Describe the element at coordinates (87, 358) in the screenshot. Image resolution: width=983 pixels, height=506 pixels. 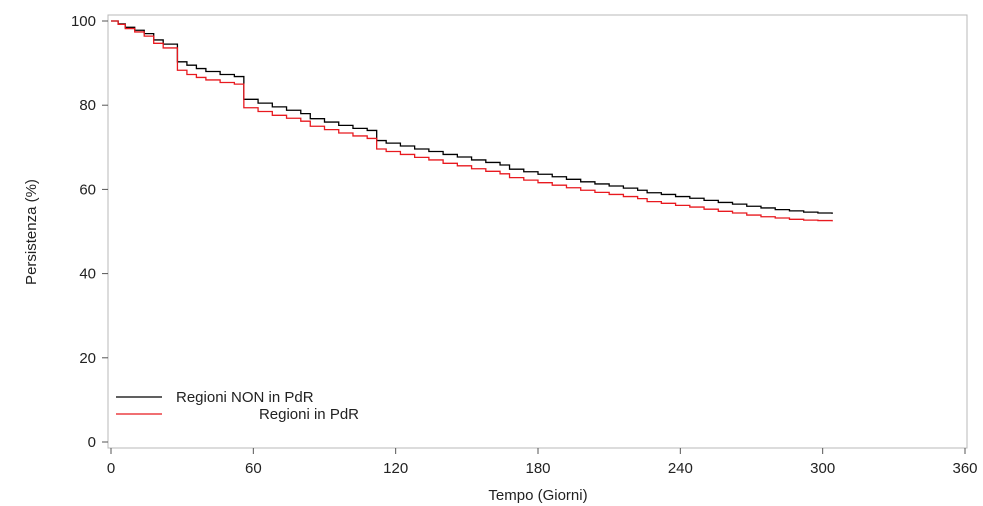
I see `y-tick-label: 20` at that location.